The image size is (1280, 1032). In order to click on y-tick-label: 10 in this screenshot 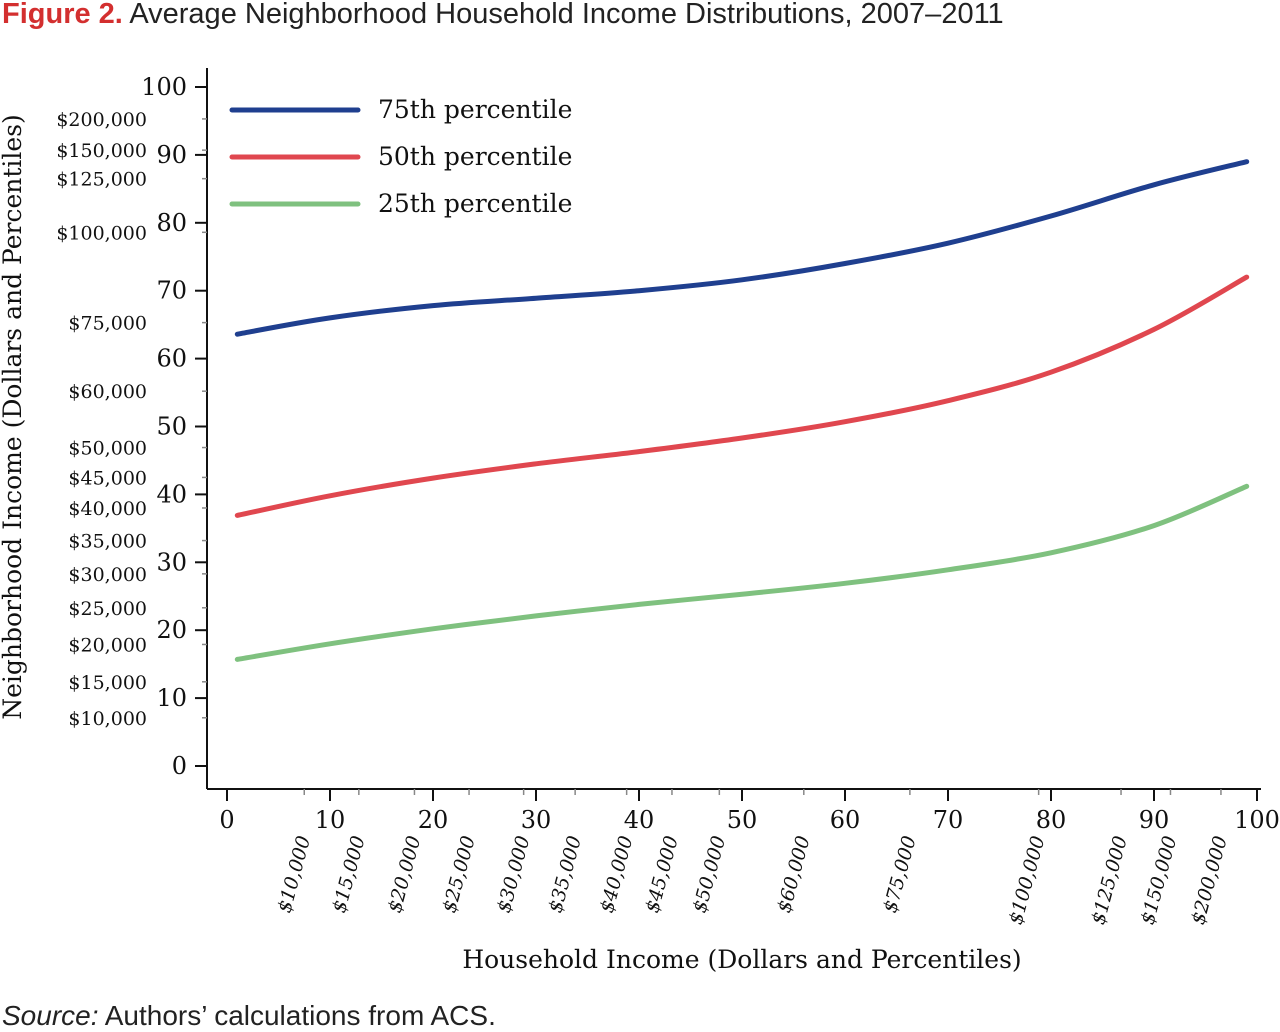, I will do `click(171, 698)`.